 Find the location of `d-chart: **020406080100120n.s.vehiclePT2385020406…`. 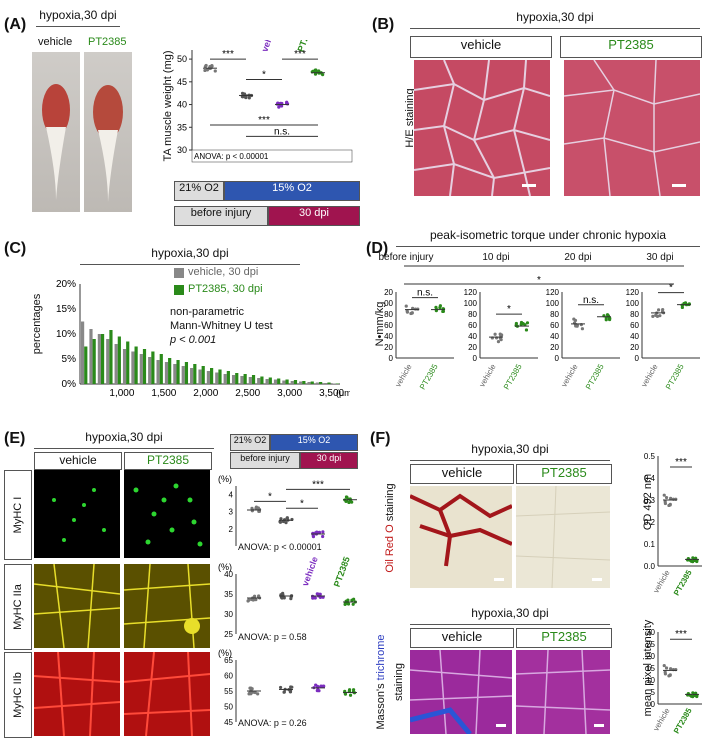

d-chart: **020406080100120n.s.vehiclePT2385020406… is located at coordinates (542, 326).